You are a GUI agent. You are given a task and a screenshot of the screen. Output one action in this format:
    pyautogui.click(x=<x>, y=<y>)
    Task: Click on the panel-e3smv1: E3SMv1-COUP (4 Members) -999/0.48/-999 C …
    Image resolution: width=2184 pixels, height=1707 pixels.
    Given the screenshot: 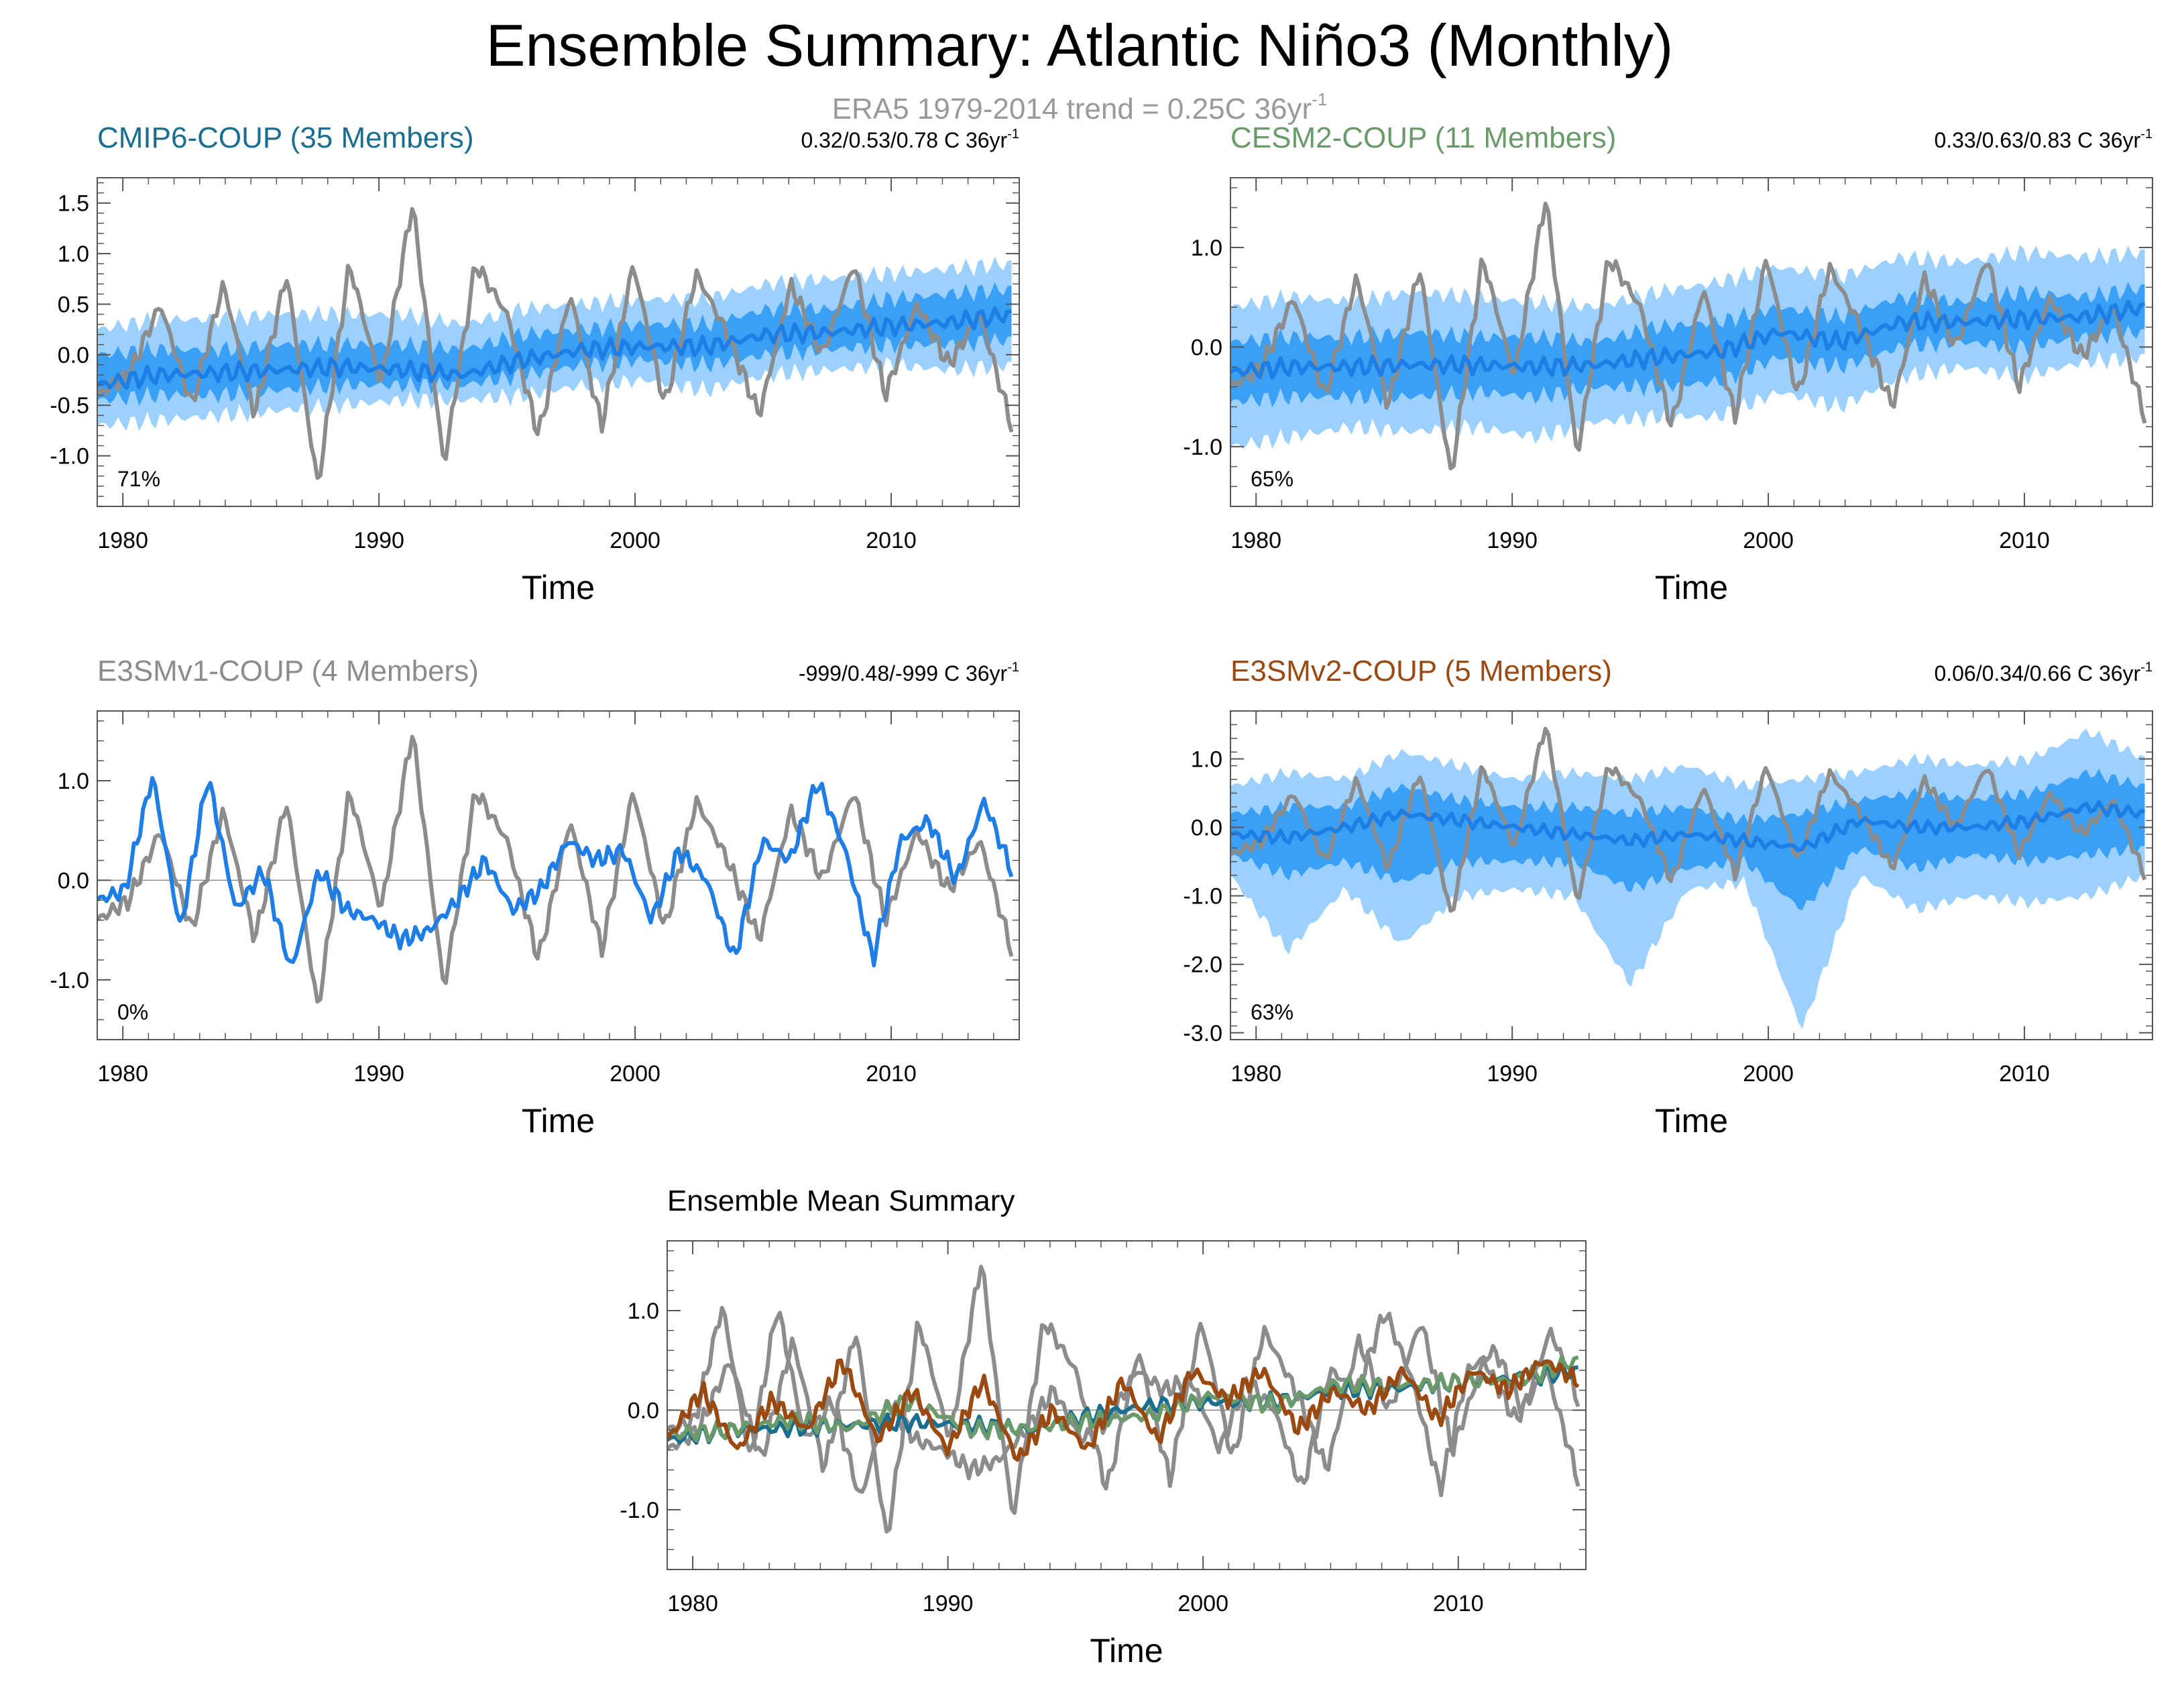 What is the action you would take?
    pyautogui.click(x=535, y=897)
    